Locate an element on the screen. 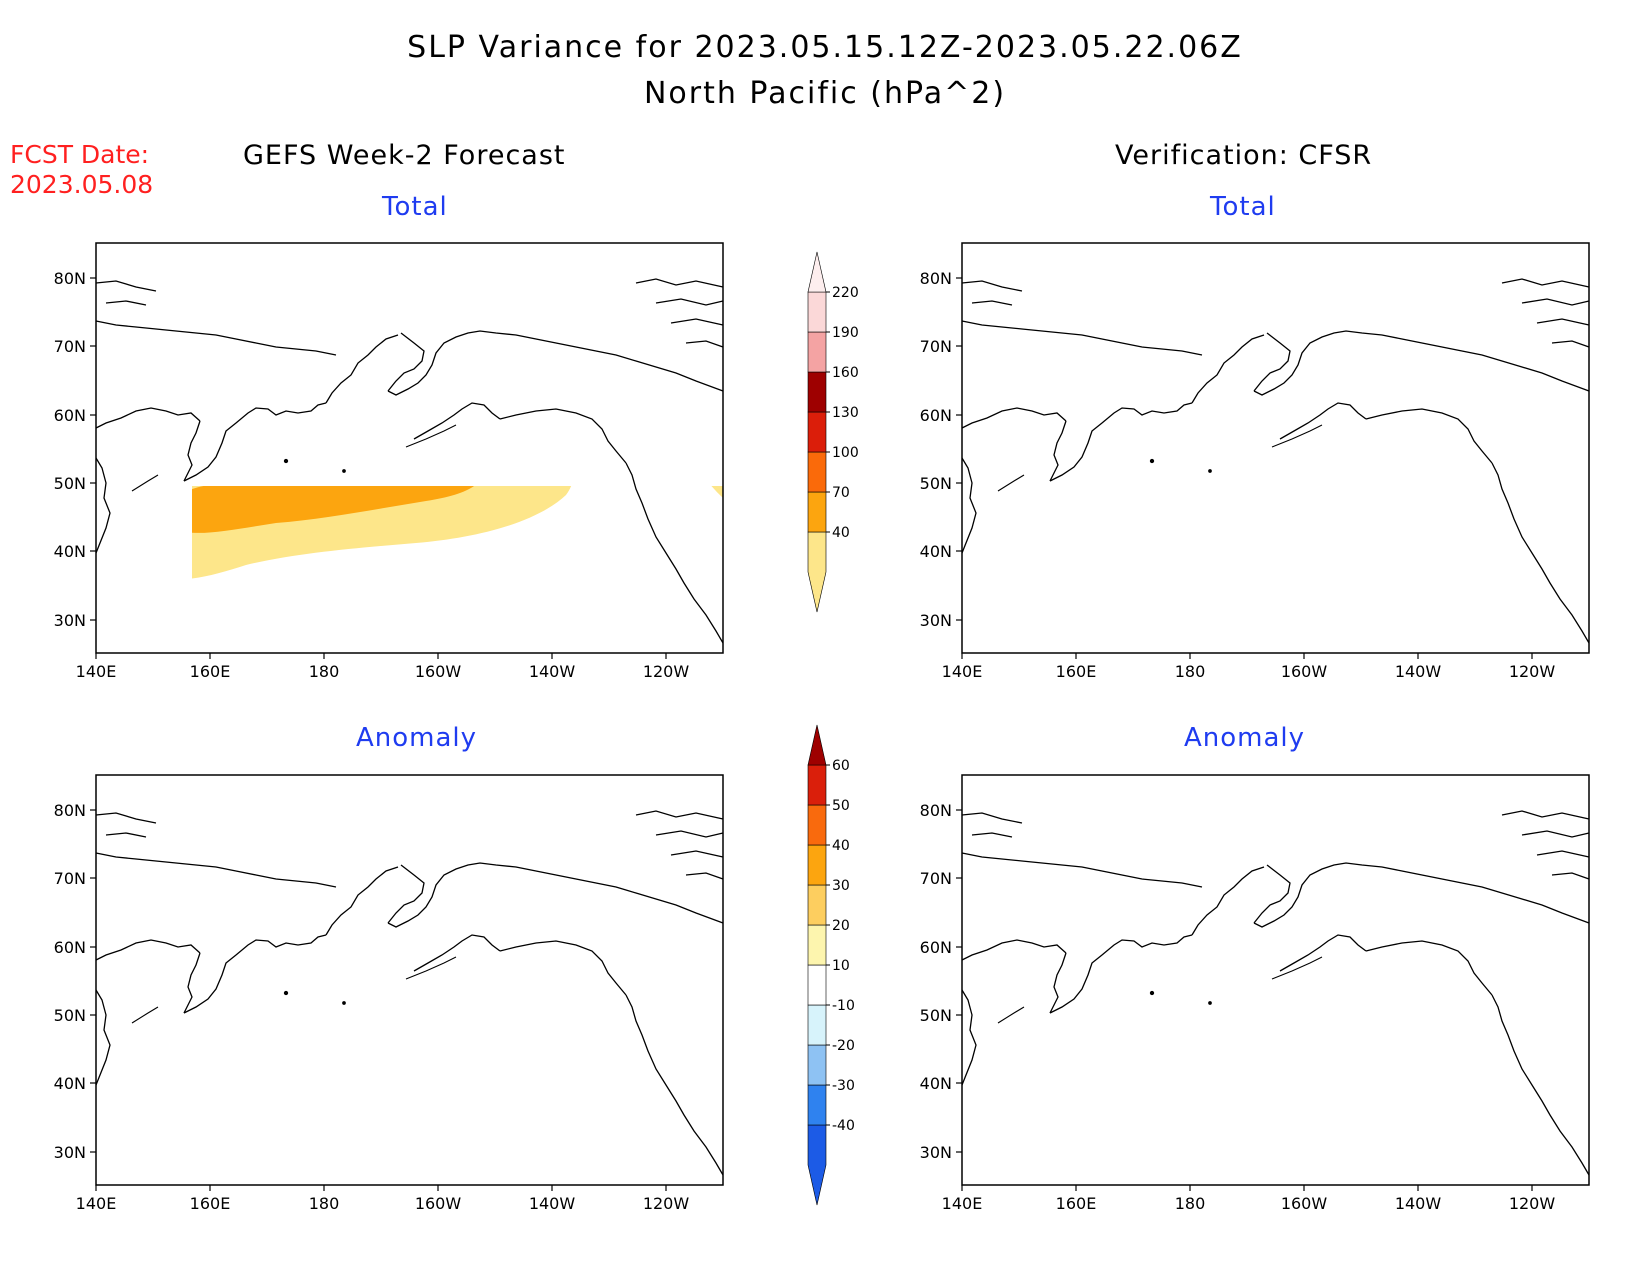 The height and width of the screenshot is (1275, 1650). panel-title-top-left: Total is located at coordinates (415, 207).